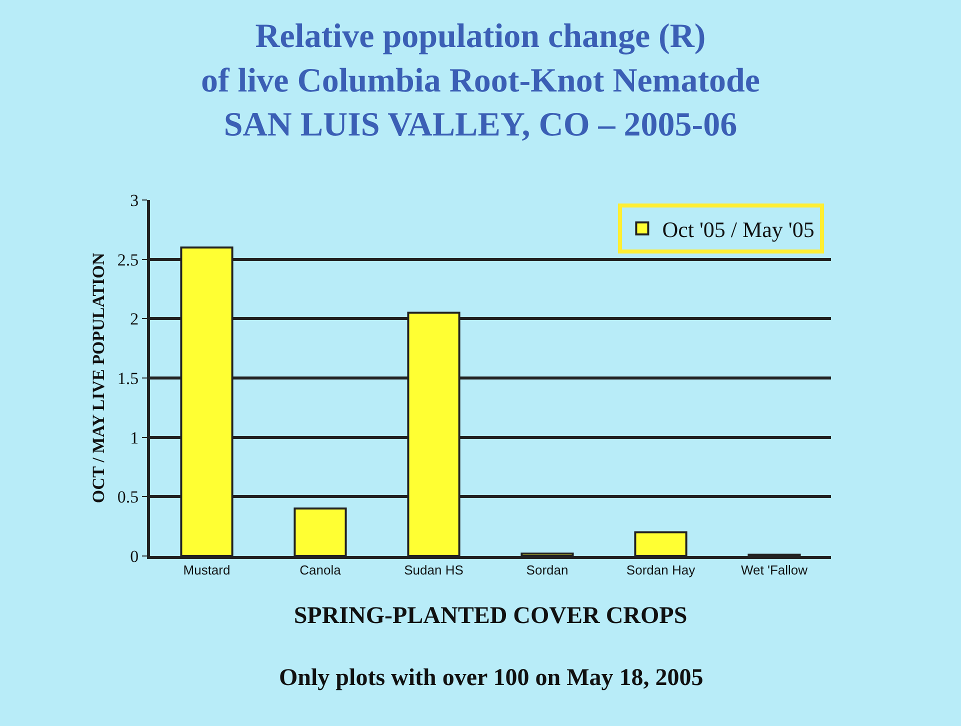 The height and width of the screenshot is (726, 961). What do you see at coordinates (128, 497) in the screenshot?
I see `y-tick-label: 0.5` at bounding box center [128, 497].